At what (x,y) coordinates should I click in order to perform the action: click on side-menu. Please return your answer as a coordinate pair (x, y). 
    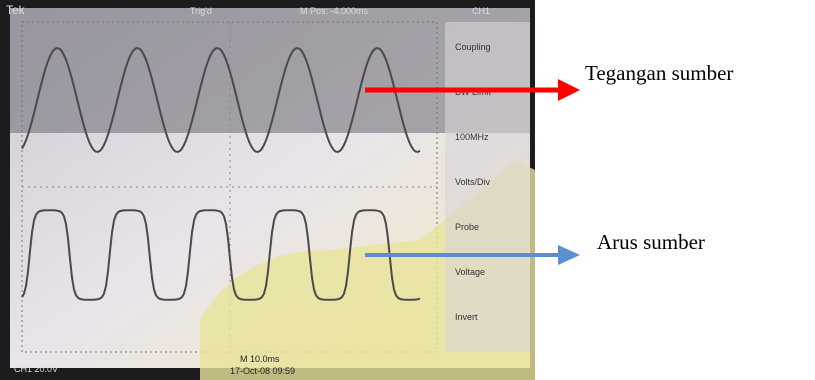
    Looking at the image, I should click on (487, 187).